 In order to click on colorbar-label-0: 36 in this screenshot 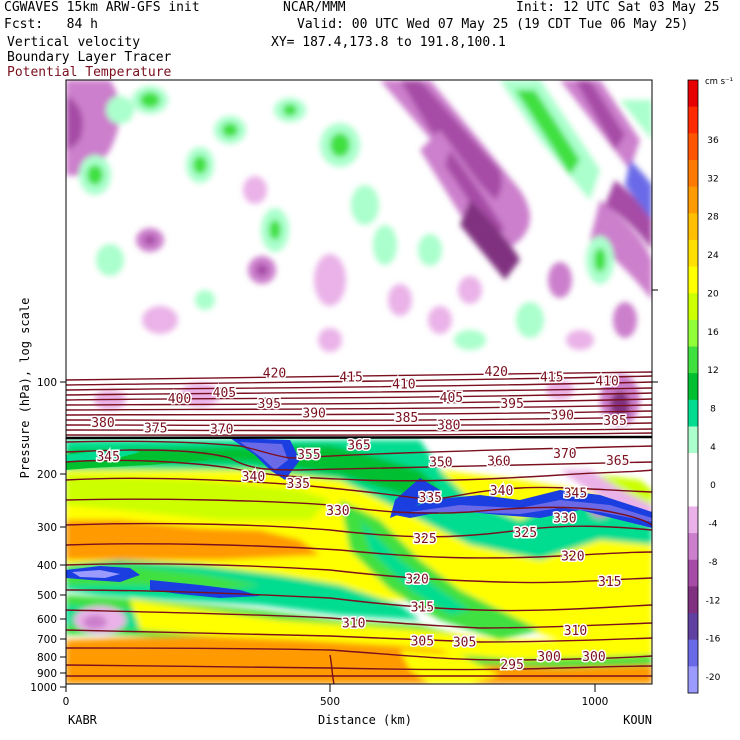, I will do `click(713, 141)`.